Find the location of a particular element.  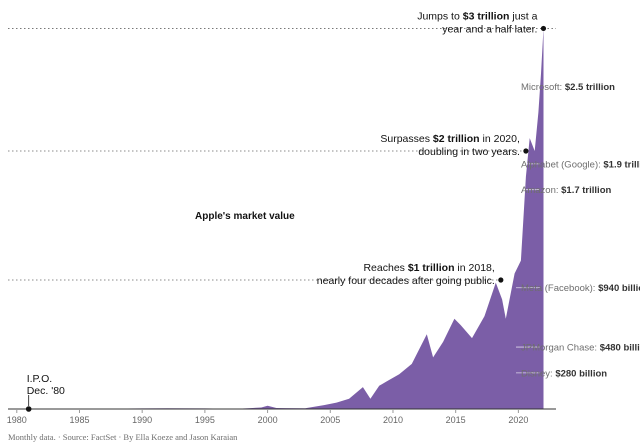

x-axis-ticks: 1980 1985 1990 1995 2000 2005 2010 2015 2020 is located at coordinates (267, 417).